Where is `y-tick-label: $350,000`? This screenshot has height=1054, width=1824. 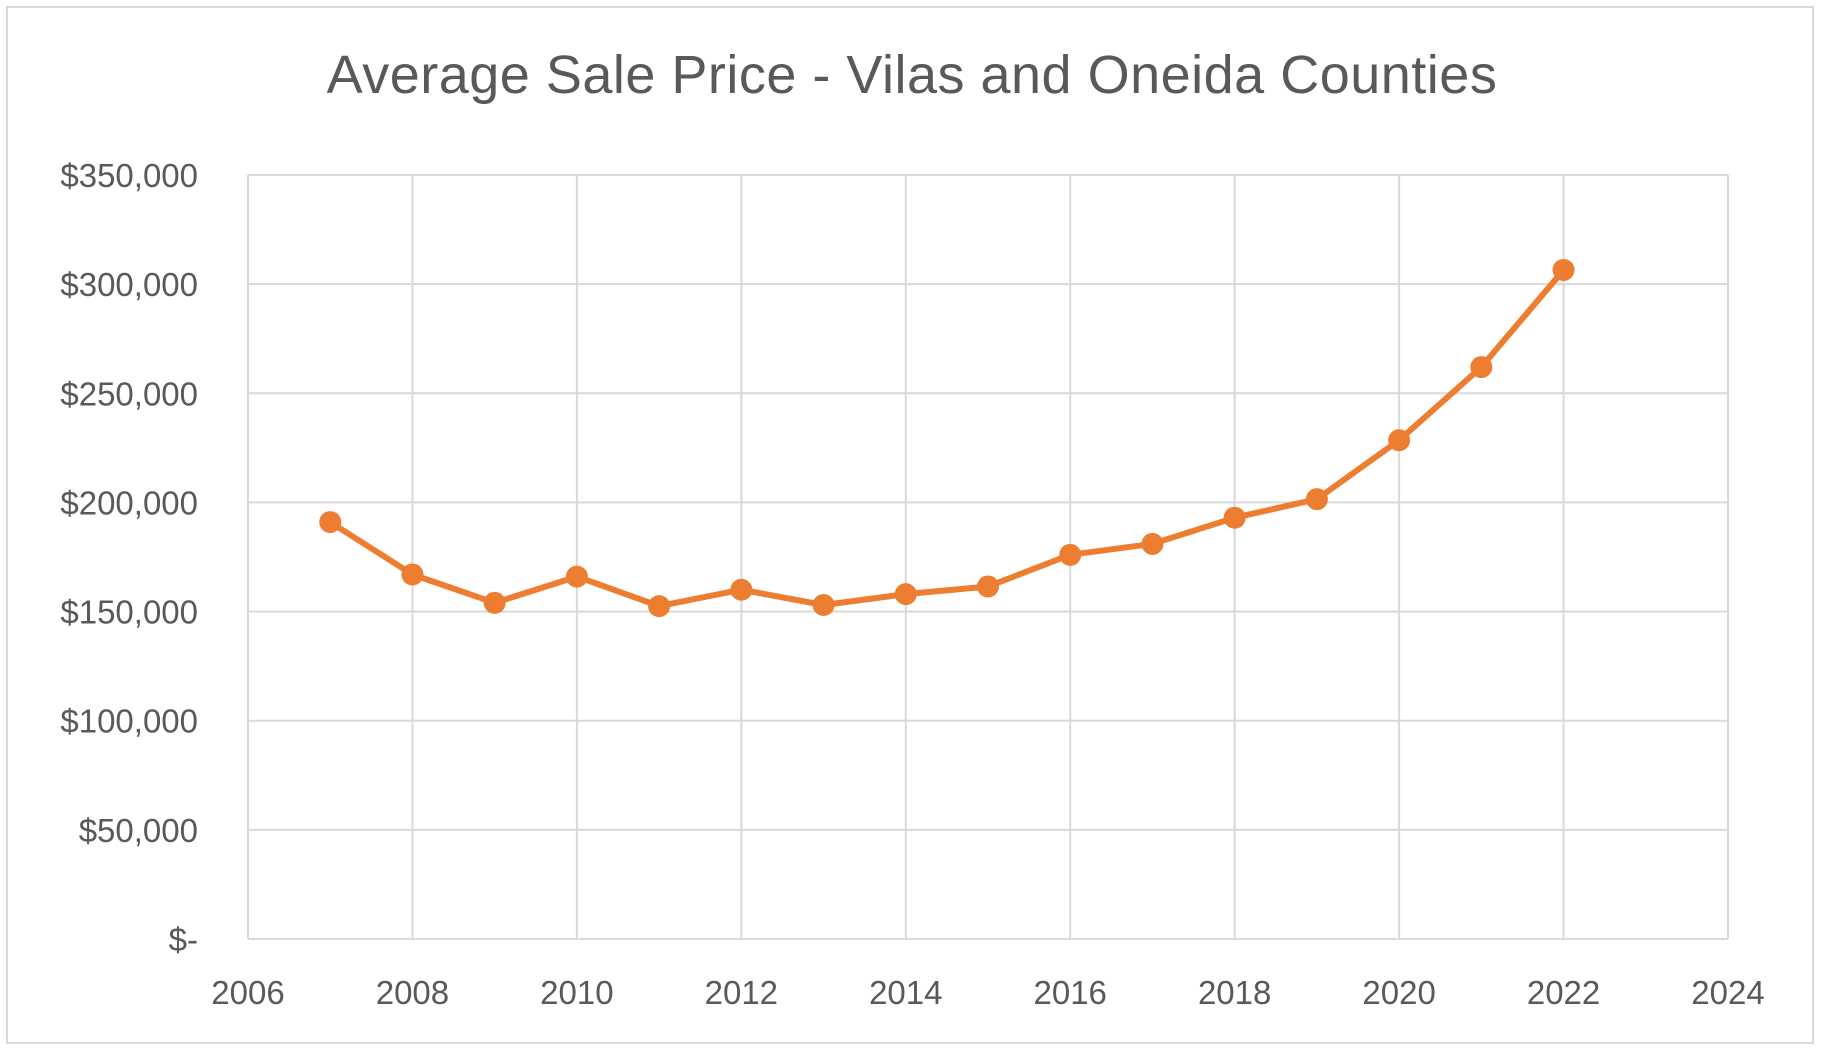
y-tick-label: $350,000 is located at coordinates (129, 175).